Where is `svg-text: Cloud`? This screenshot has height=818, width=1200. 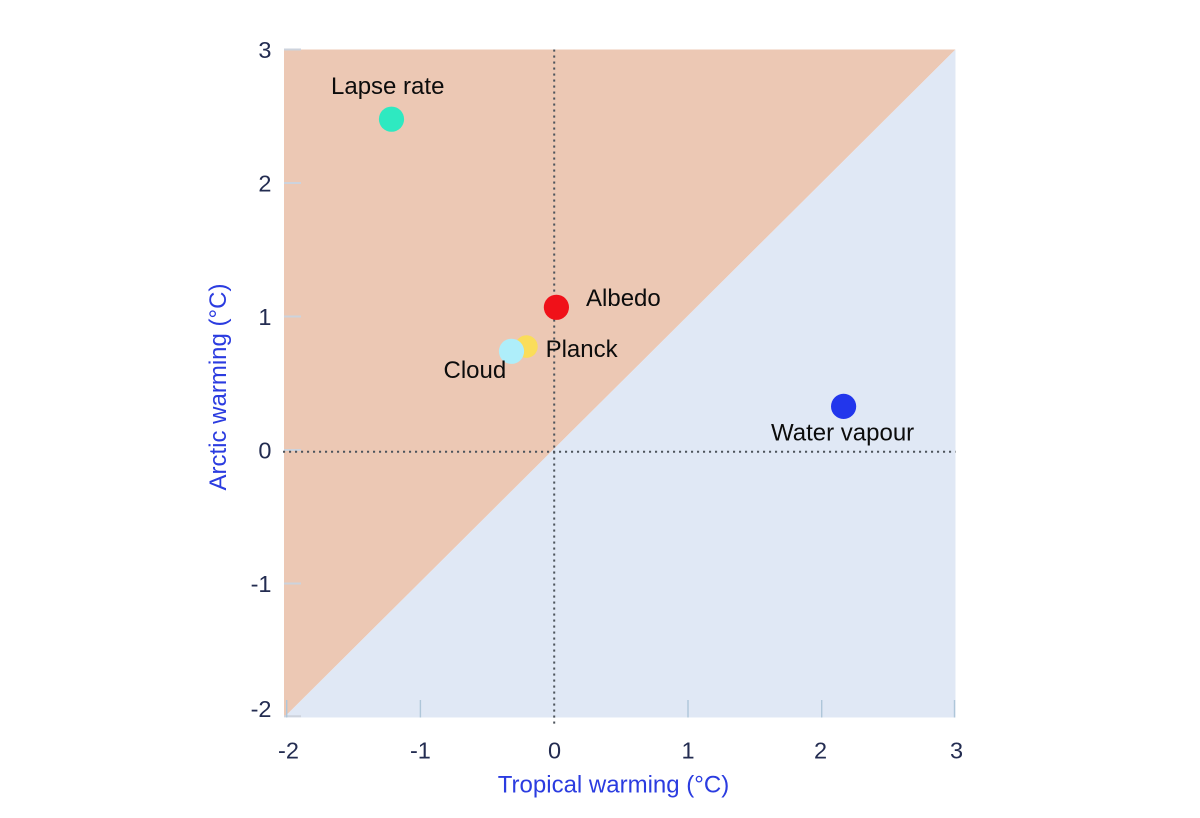
svg-text: Cloud is located at coordinates (475, 370).